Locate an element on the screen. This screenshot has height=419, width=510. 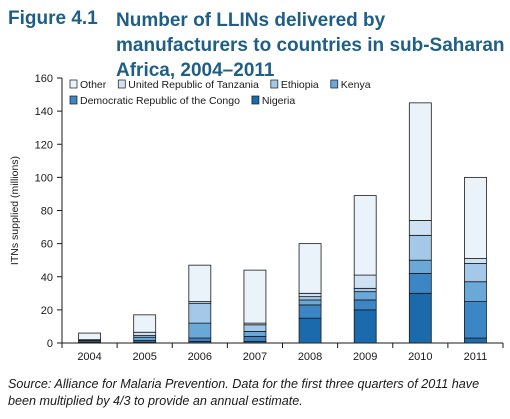
x-tick-label: 2005 is located at coordinates (144, 357).